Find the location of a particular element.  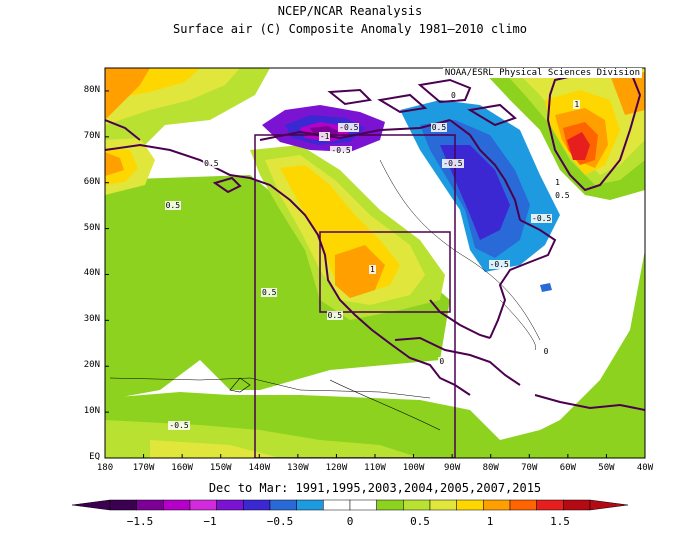

lon-label: 170W is located at coordinates (143, 468).